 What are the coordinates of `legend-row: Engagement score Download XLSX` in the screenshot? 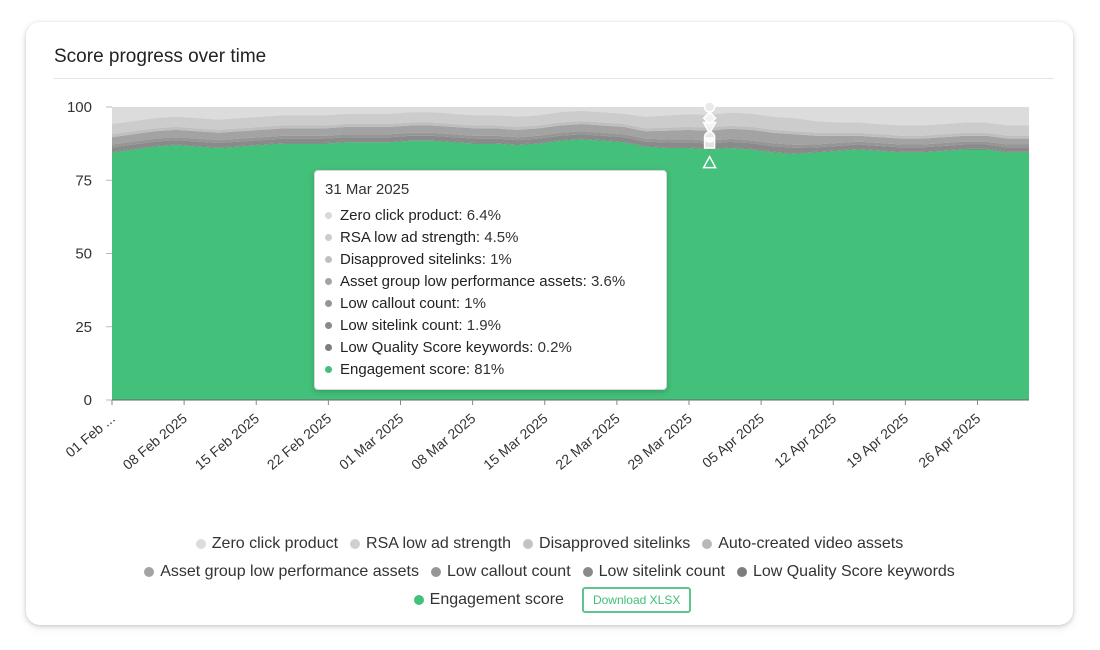 It's located at (549, 600).